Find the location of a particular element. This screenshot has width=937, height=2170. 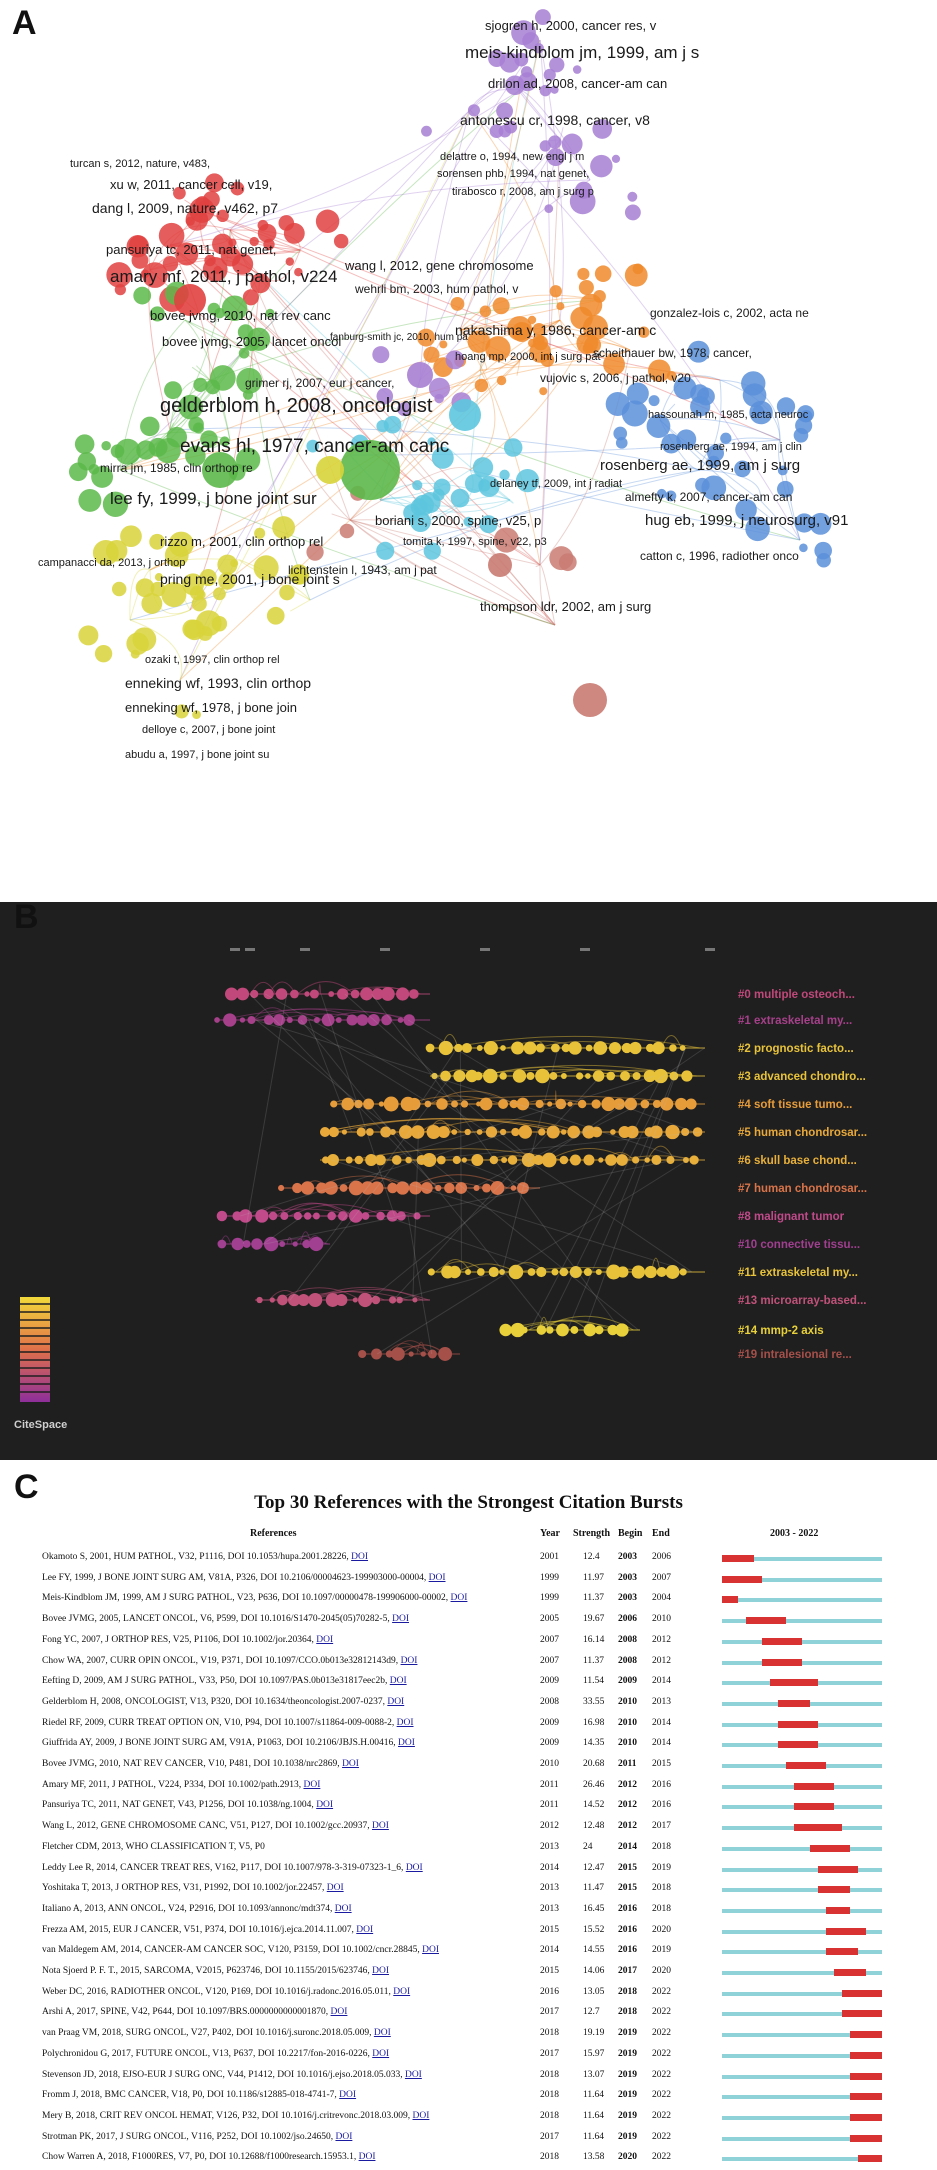

network-hub-node is located at coordinates (370, 470).